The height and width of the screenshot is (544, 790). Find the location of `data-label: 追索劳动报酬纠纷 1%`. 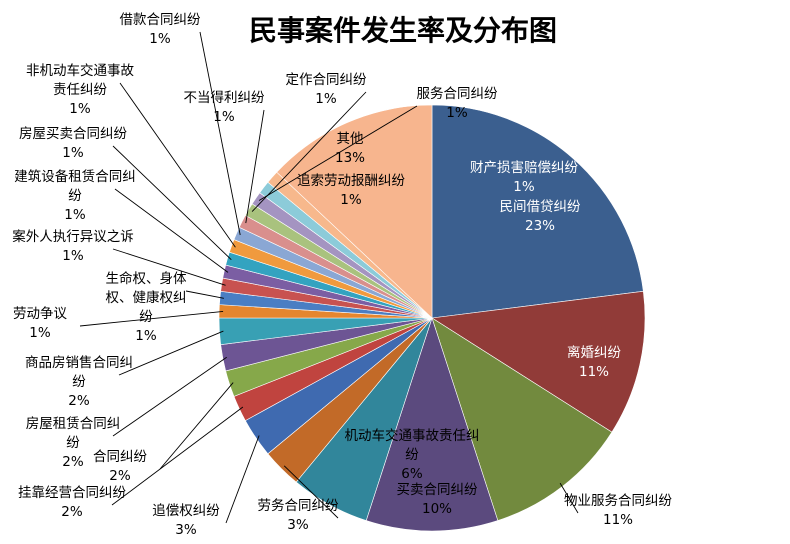

data-label: 追索劳动报酬纠纷 1% is located at coordinates (351, 190).